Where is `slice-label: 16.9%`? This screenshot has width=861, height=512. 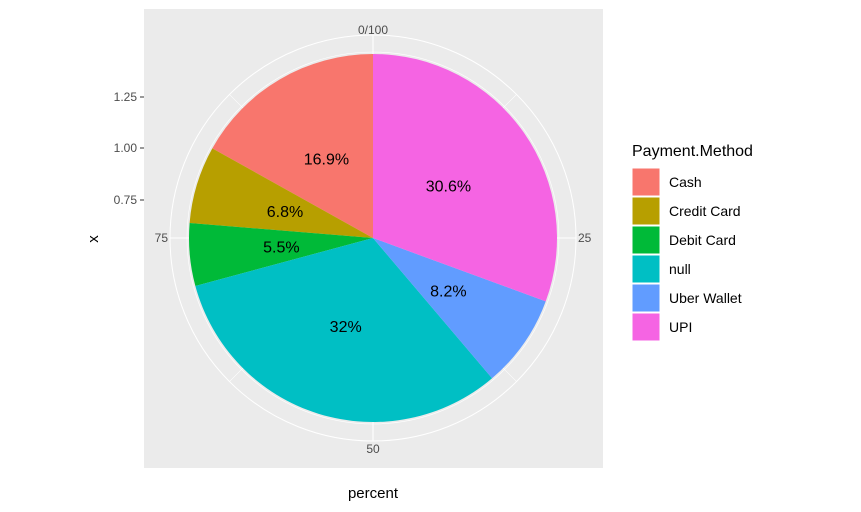 slice-label: 16.9% is located at coordinates (326, 160).